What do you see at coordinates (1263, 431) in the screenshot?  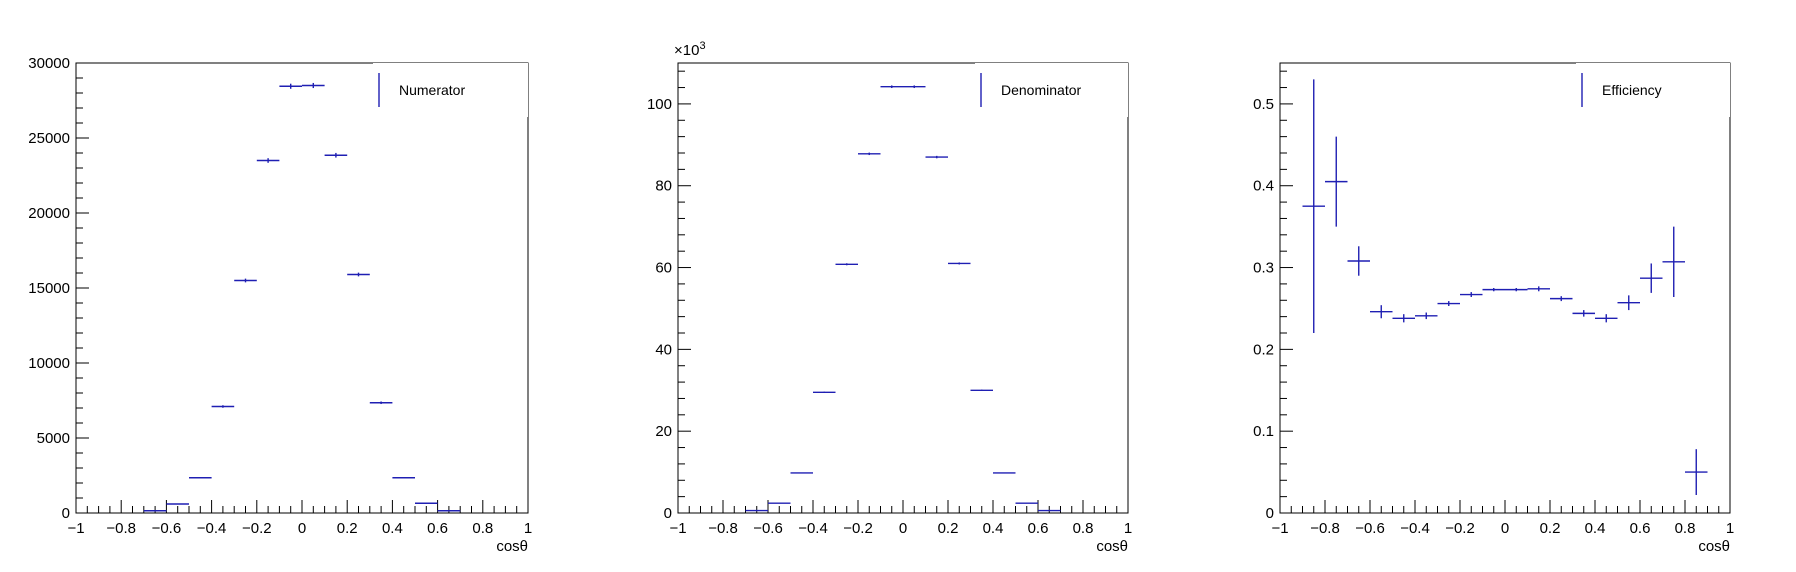 I see `y-tick-label: 0.1` at bounding box center [1263, 431].